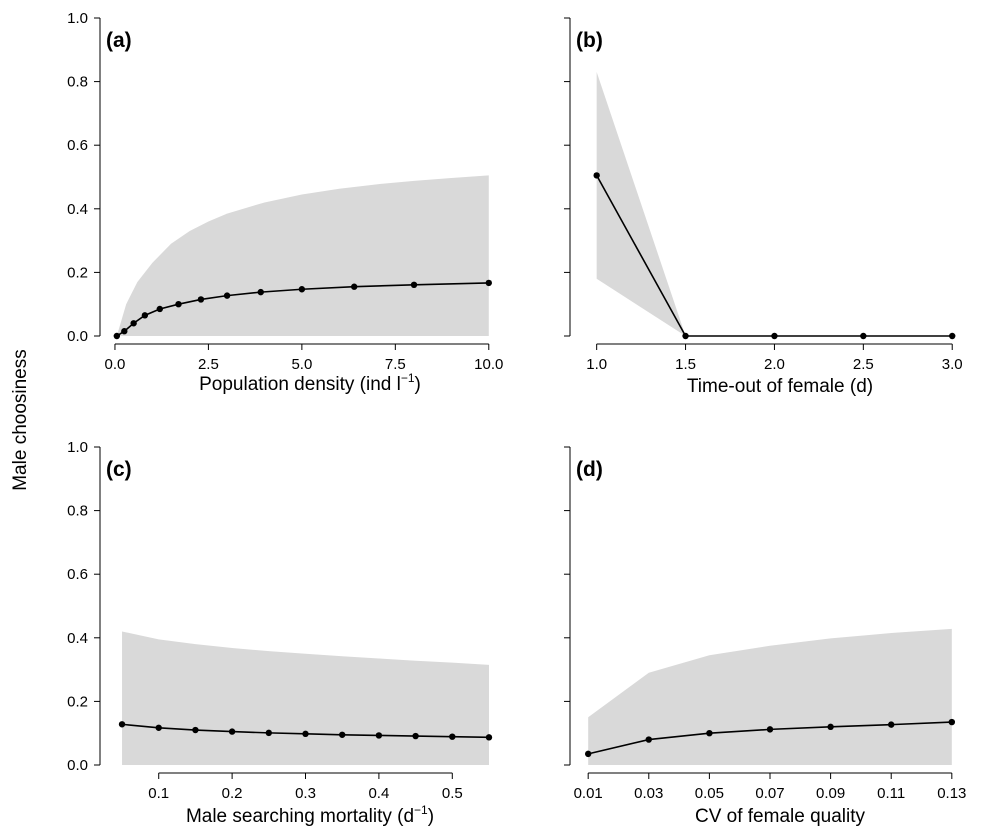 This screenshot has height=835, width=987. I want to click on x-tick-label: 2.0, so click(774, 364).